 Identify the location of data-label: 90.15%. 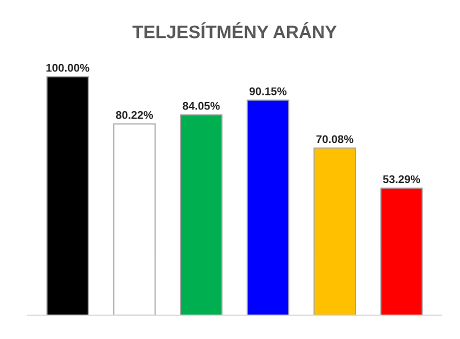
(268, 91).